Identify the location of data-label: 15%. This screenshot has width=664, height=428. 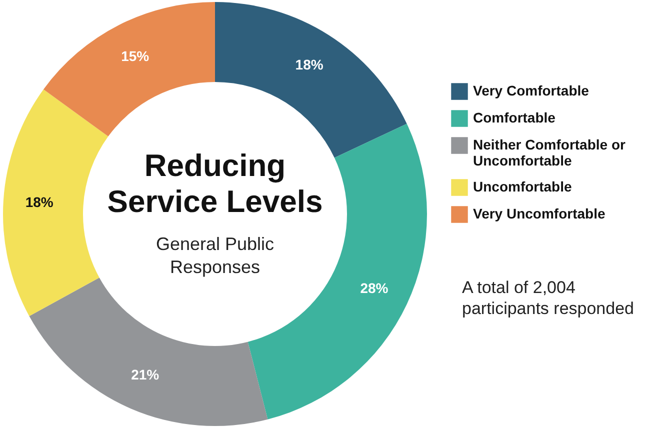
(135, 56).